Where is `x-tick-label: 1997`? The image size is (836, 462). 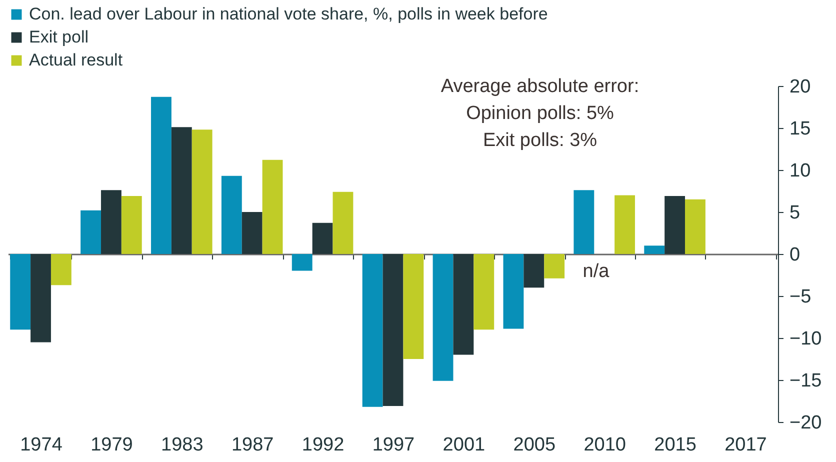 x-tick-label: 1997 is located at coordinates (393, 445).